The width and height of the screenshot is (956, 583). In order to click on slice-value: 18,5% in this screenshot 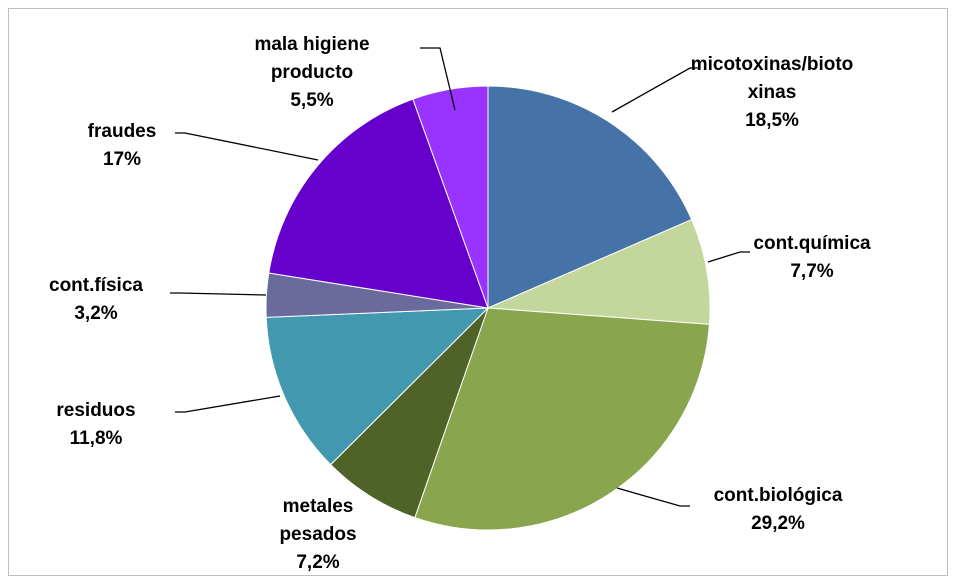, I will do `click(772, 120)`.